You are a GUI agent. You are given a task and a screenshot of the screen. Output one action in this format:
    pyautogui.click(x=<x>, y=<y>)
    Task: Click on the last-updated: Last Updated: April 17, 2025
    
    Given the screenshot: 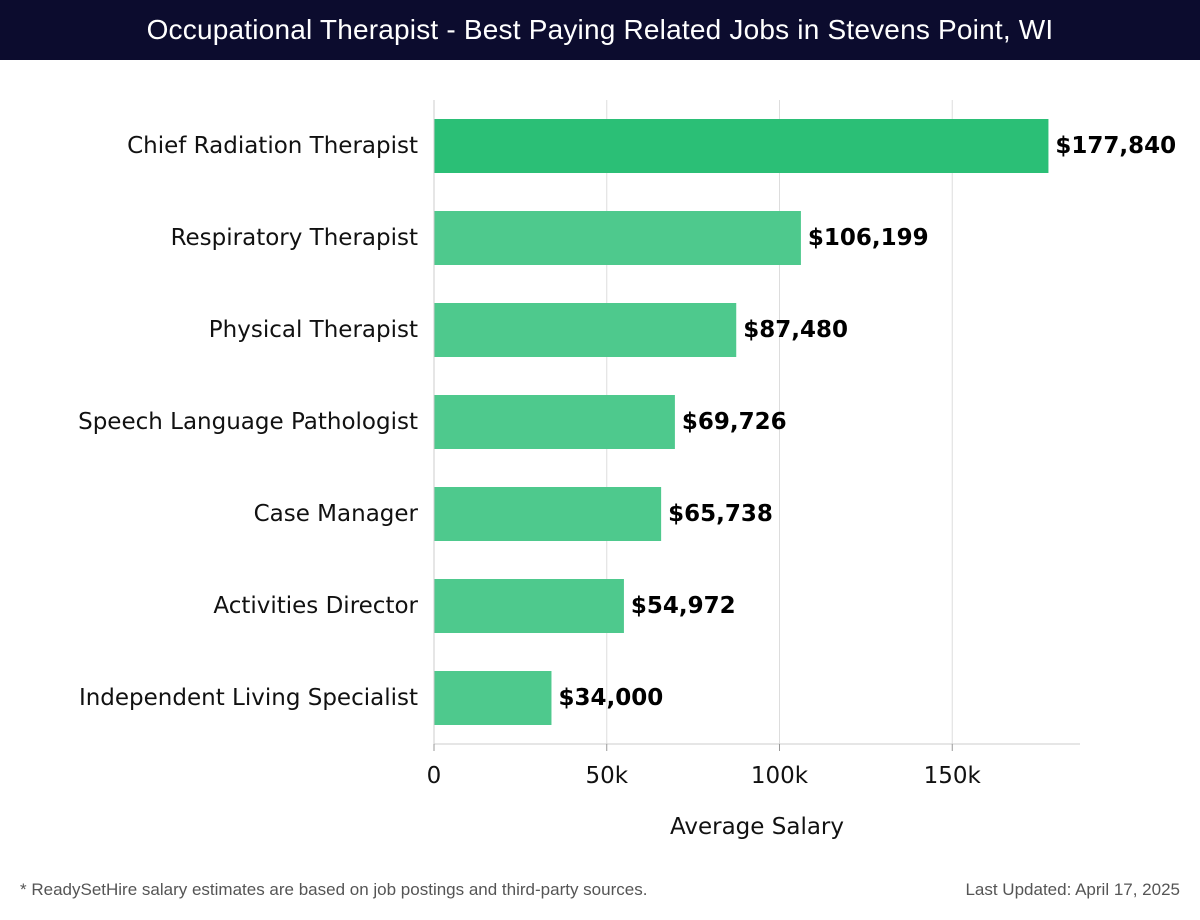 What is the action you would take?
    pyautogui.click(x=1072, y=889)
    